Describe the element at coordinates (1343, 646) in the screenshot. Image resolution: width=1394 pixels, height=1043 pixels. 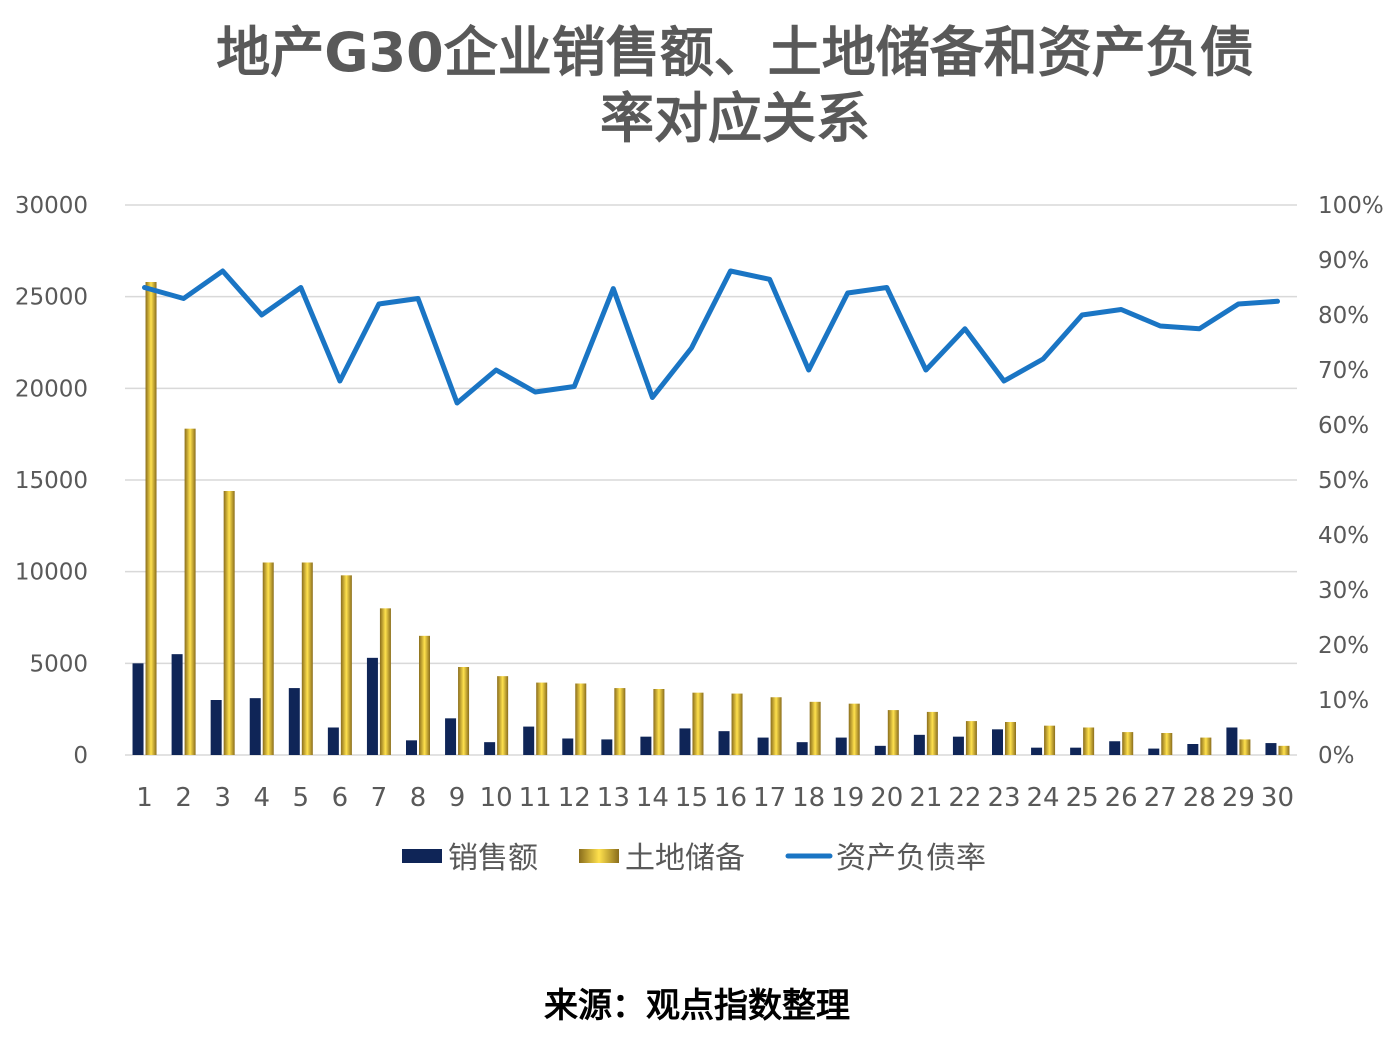
I see `right-axis-tick-label: 20%` at that location.